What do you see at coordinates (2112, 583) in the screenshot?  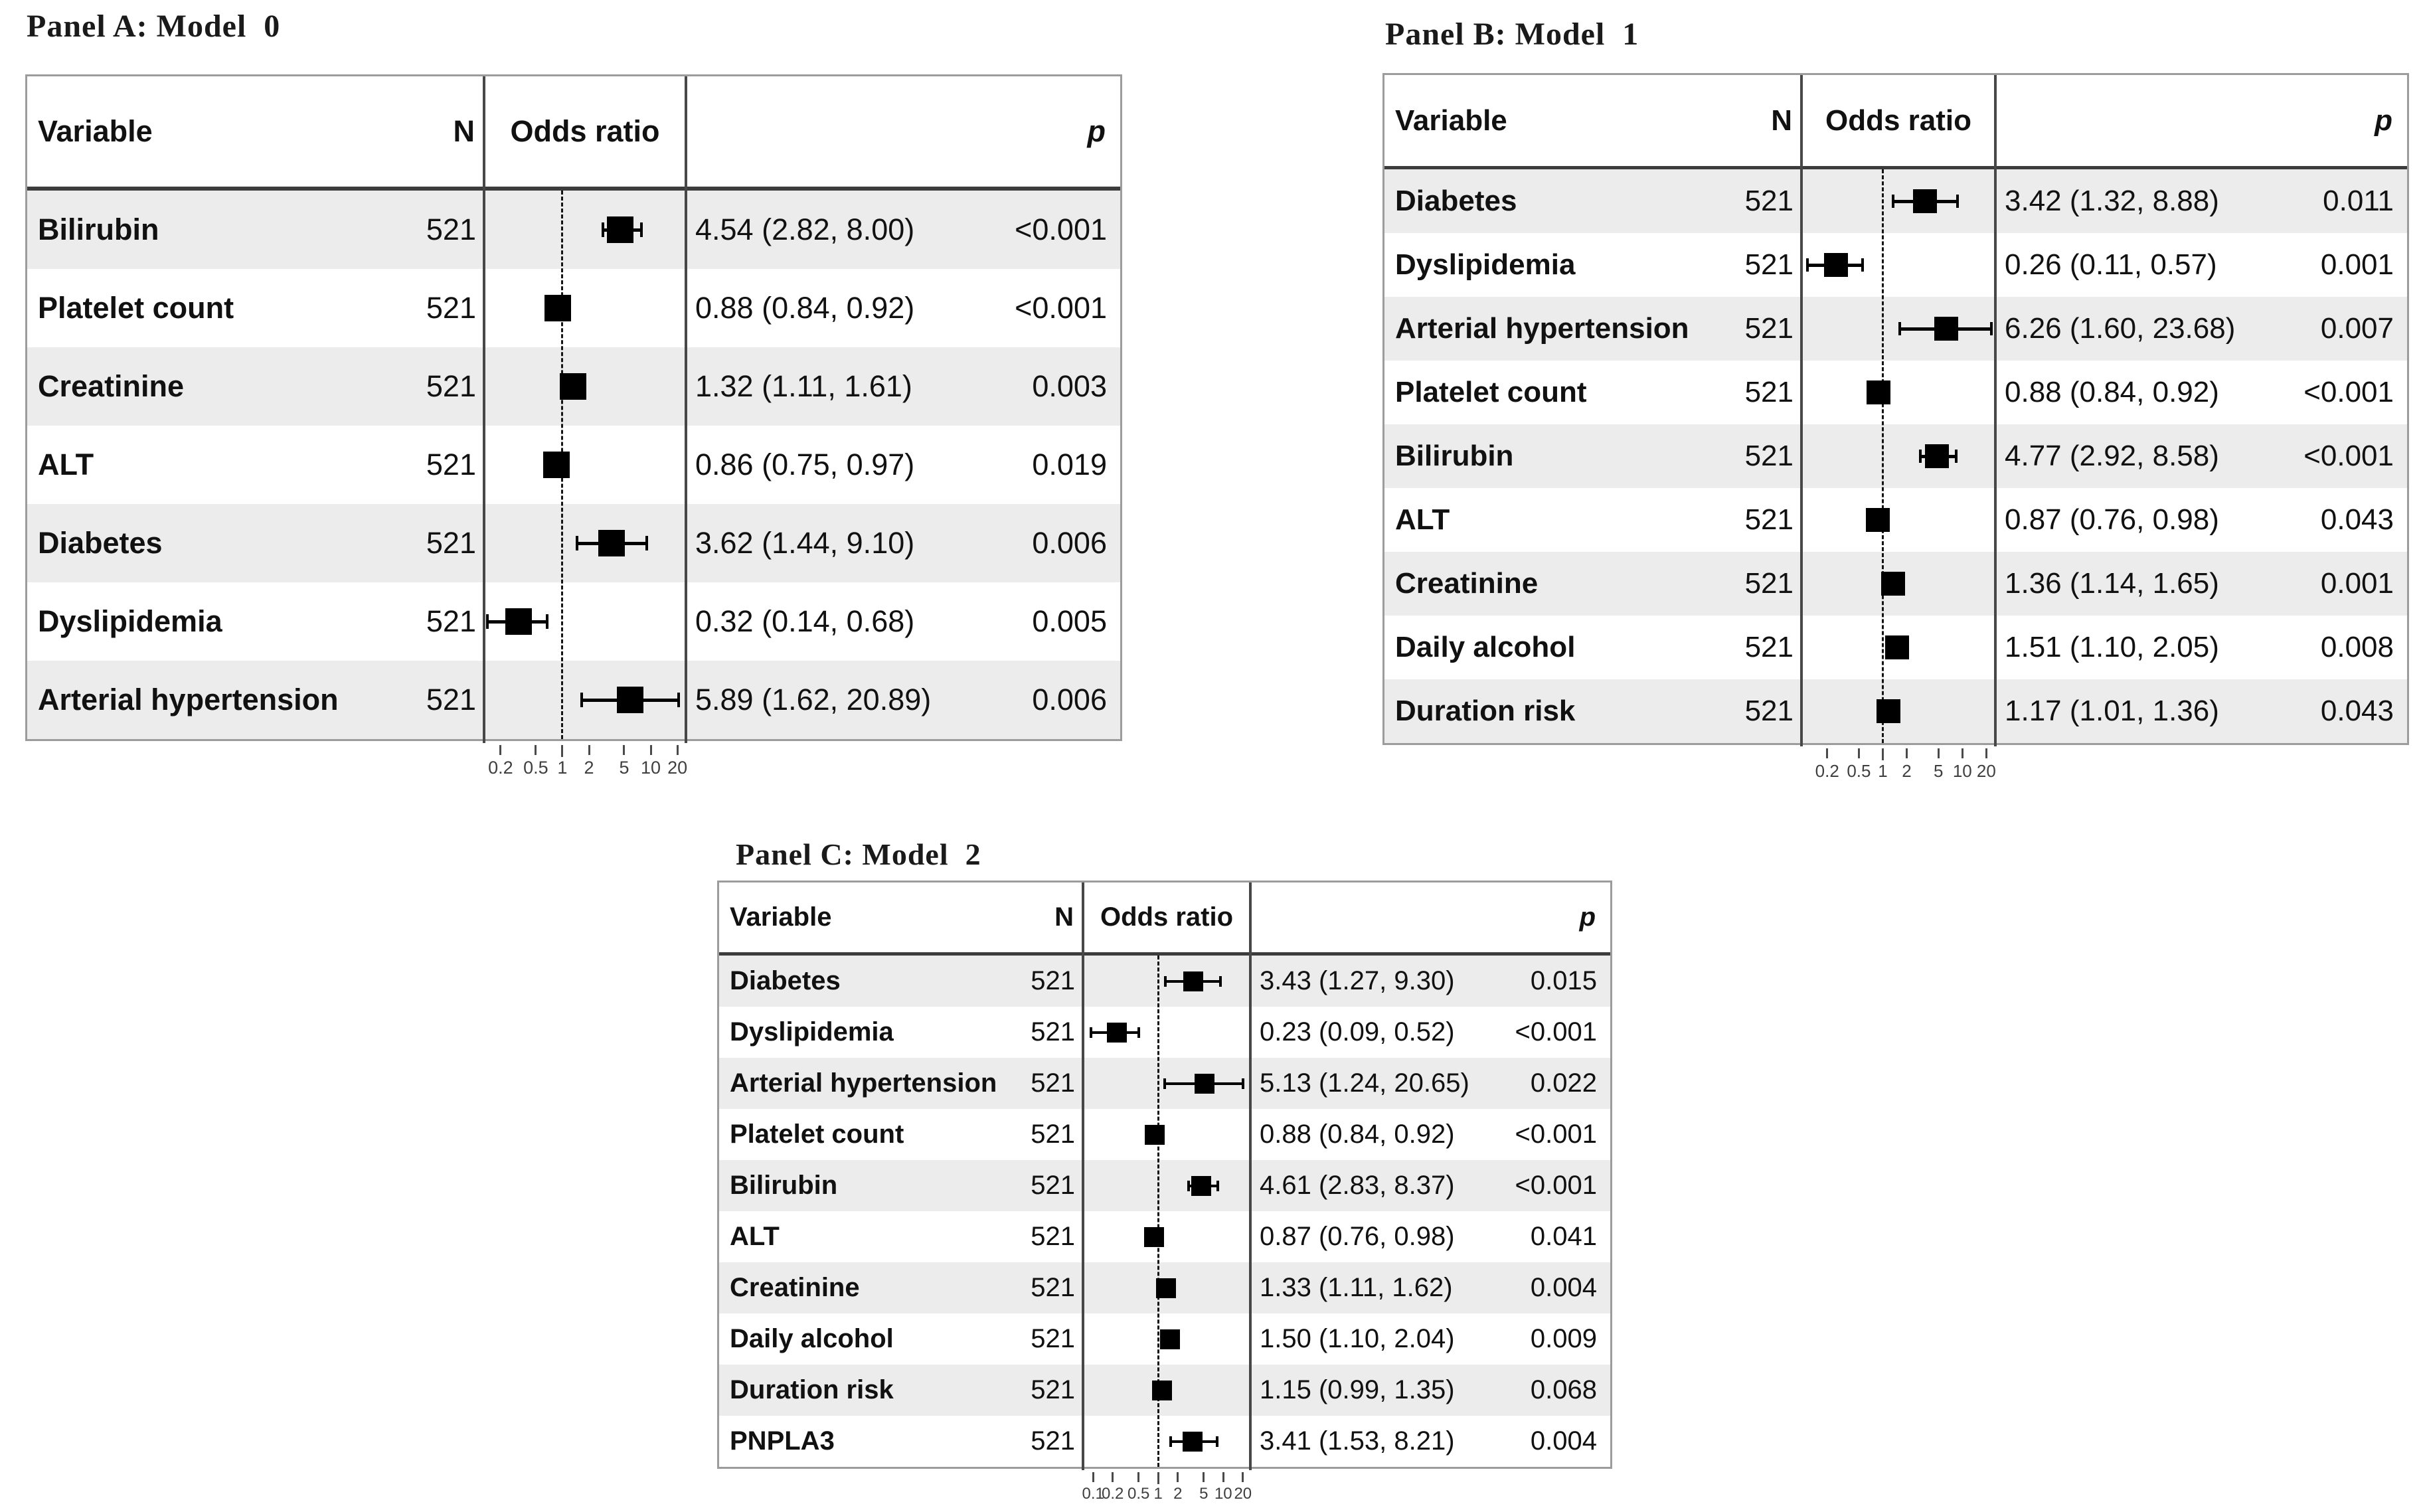 I see `estimate-label: 1.36 (1.14, 1.65)` at bounding box center [2112, 583].